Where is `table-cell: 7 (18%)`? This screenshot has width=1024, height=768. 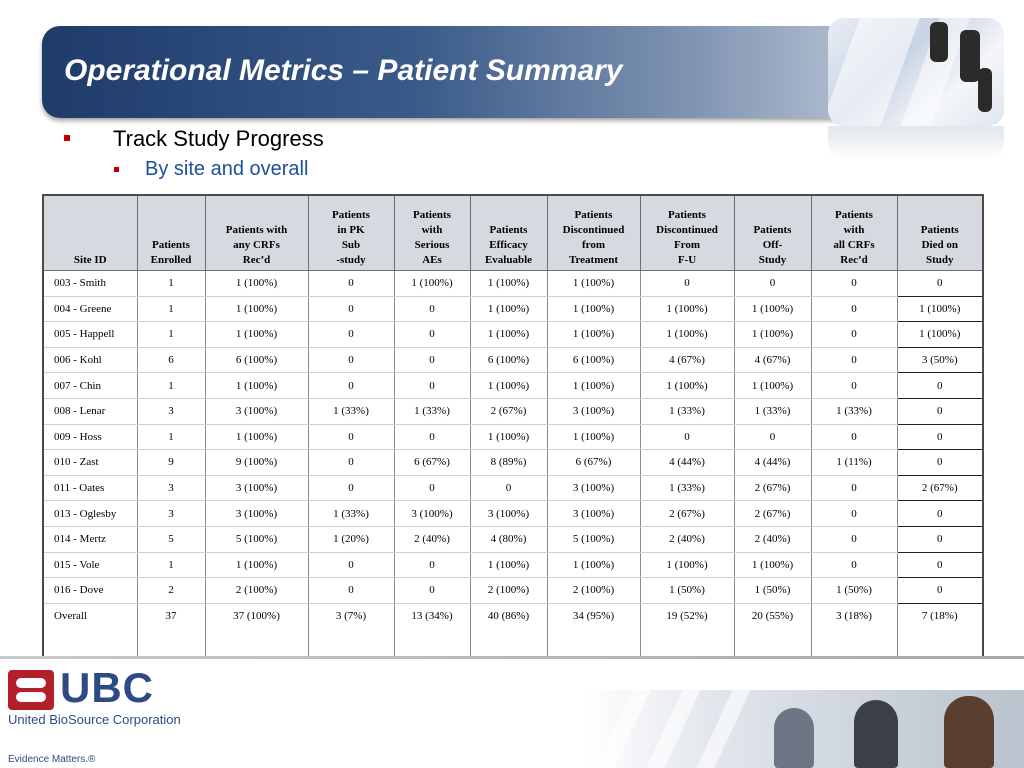
table-cell: 7 (18%) is located at coordinates (940, 630).